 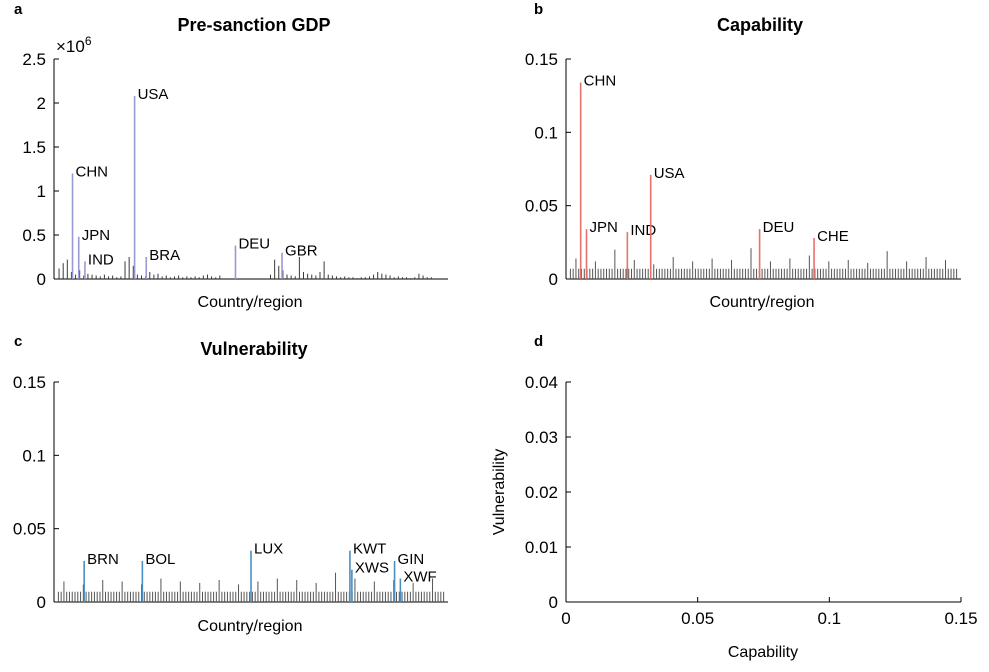 What do you see at coordinates (541, 547) in the screenshot?
I see `y-tick-label: 0.01` at bounding box center [541, 547].